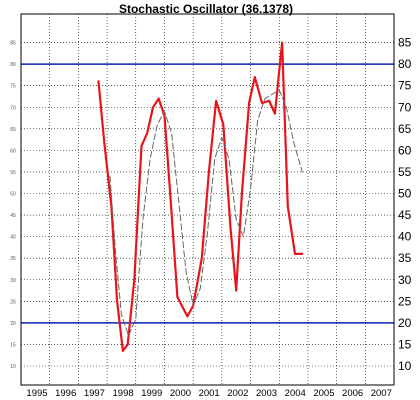 This screenshot has height=400, width=420. Describe the element at coordinates (206, 9) in the screenshot. I see `chart-title: Stochastic Oscillator (36.1378)` at that location.